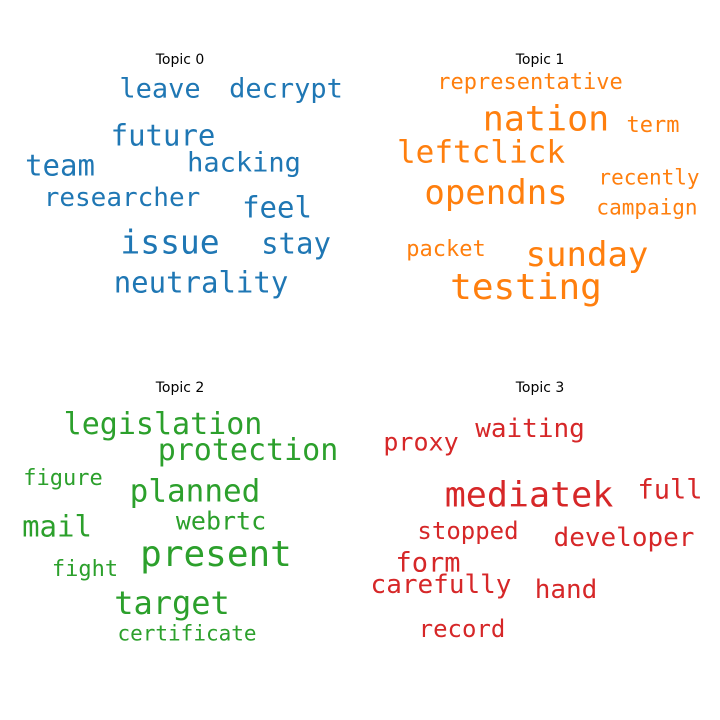 Image resolution: width=720 pixels, height=720 pixels. Describe the element at coordinates (122, 198) in the screenshot. I see `topic-0-word: researcher` at that location.